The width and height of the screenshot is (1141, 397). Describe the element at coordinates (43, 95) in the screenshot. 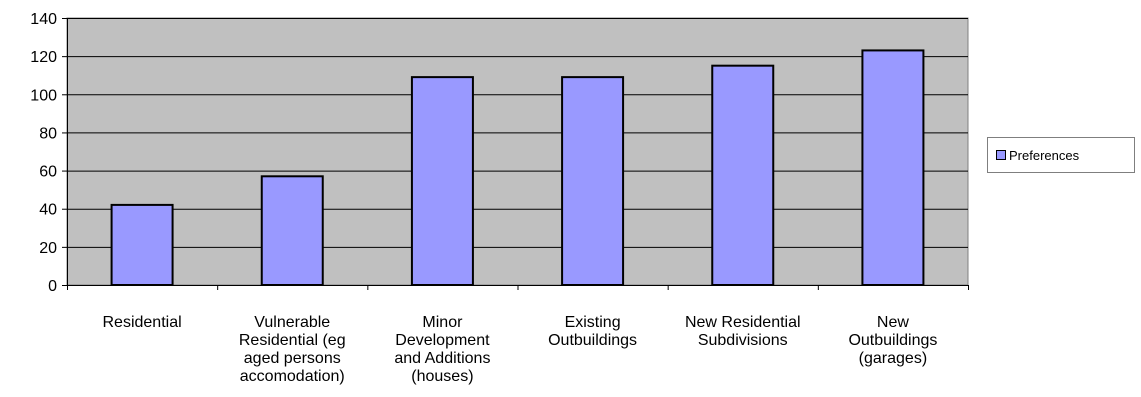

I see `y-tick-label: 100` at that location.